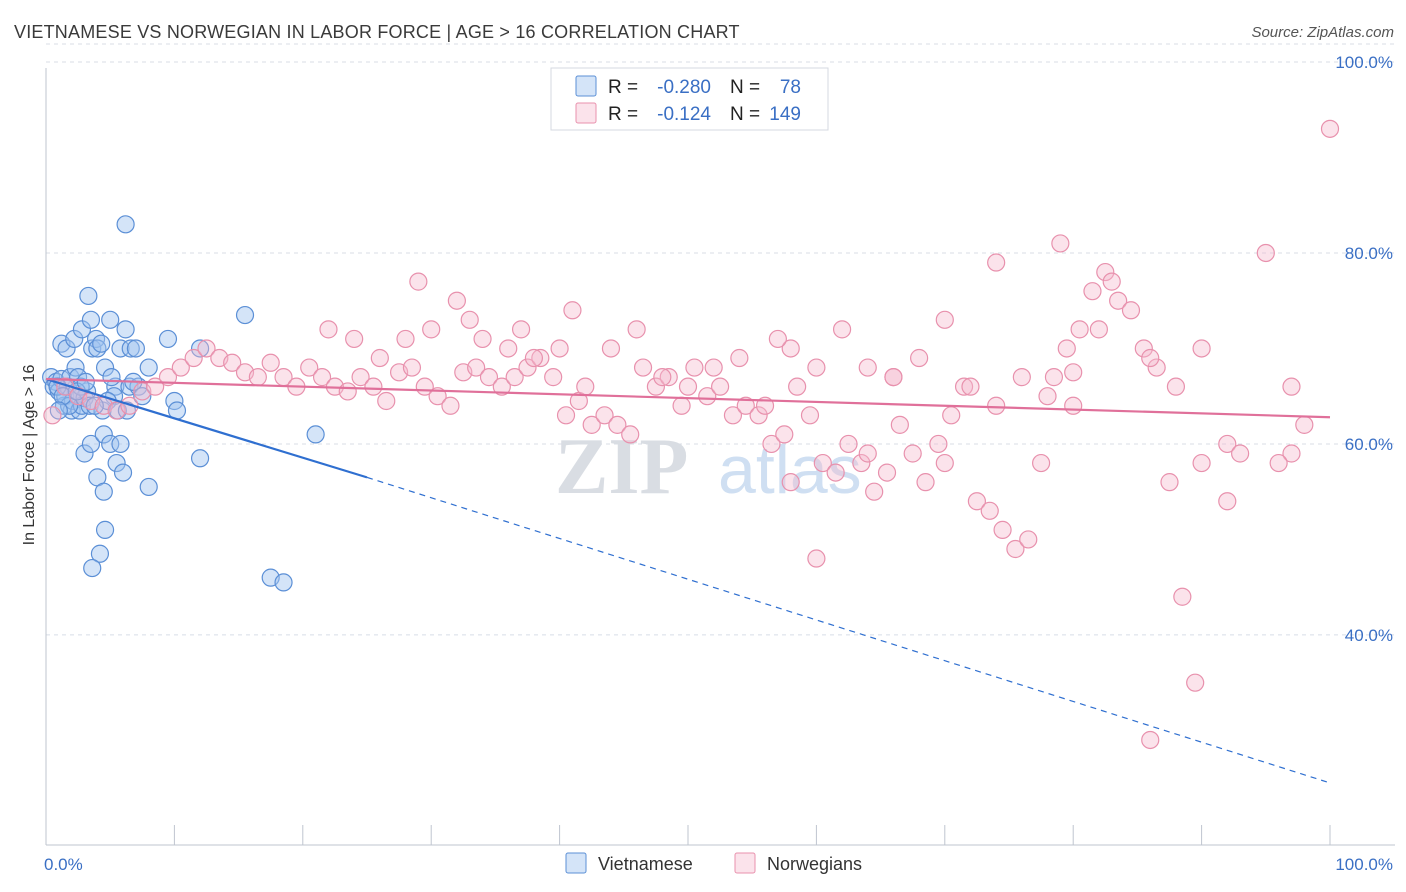 Image resolution: width=1406 pixels, height=892 pixels. Describe the element at coordinates (1369, 635) in the screenshot. I see `y-tick-label: 40.0%` at that location.